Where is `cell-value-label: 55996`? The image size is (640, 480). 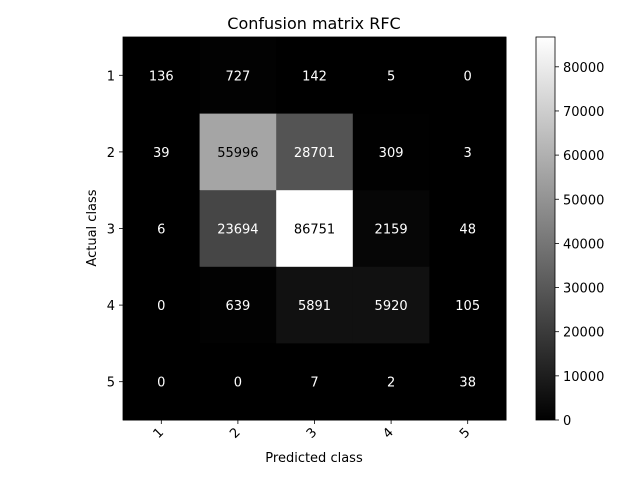 cell-value-label: 55996 is located at coordinates (237, 153).